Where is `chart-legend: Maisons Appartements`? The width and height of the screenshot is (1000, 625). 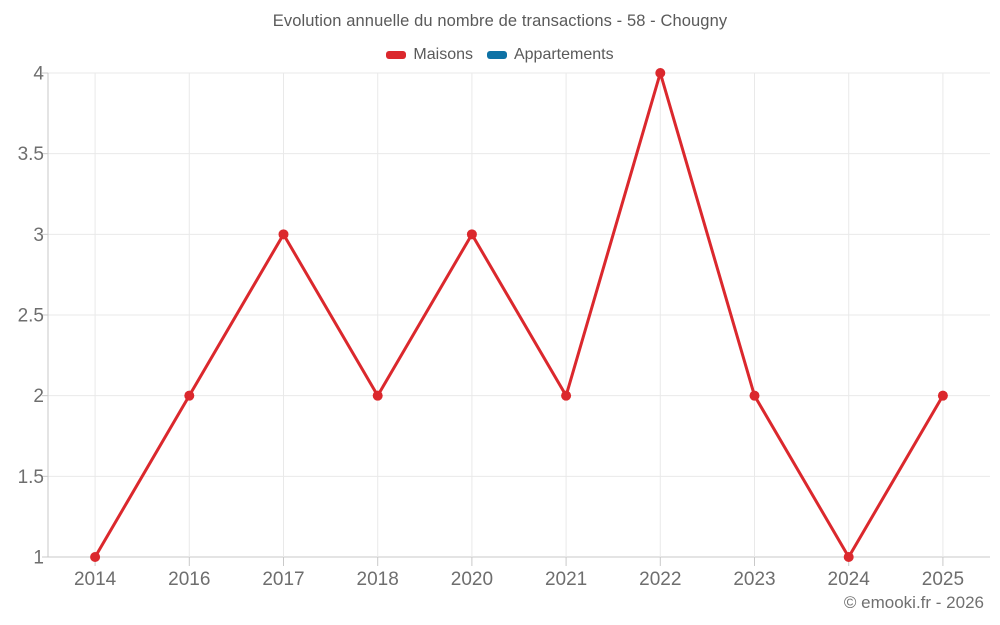
chart-legend: Maisons Appartements is located at coordinates (500, 55).